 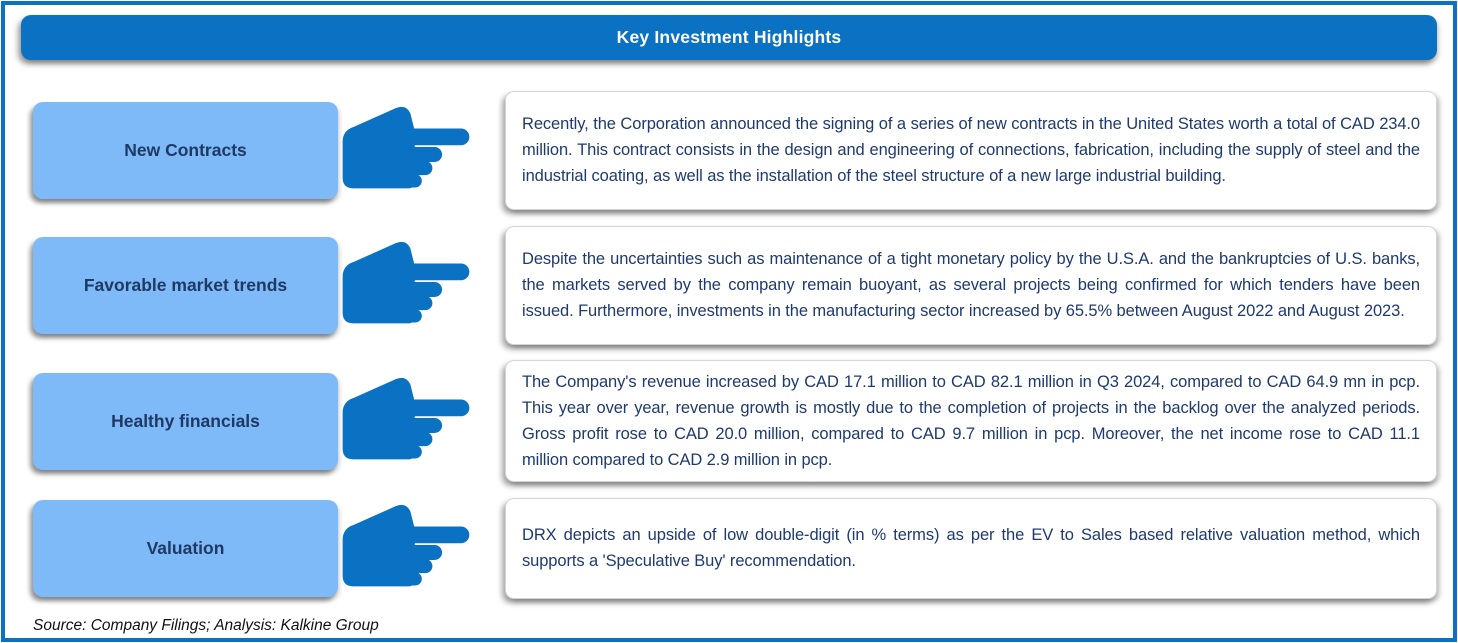 I want to click on label-box-valuation: Valuation, so click(x=185, y=548).